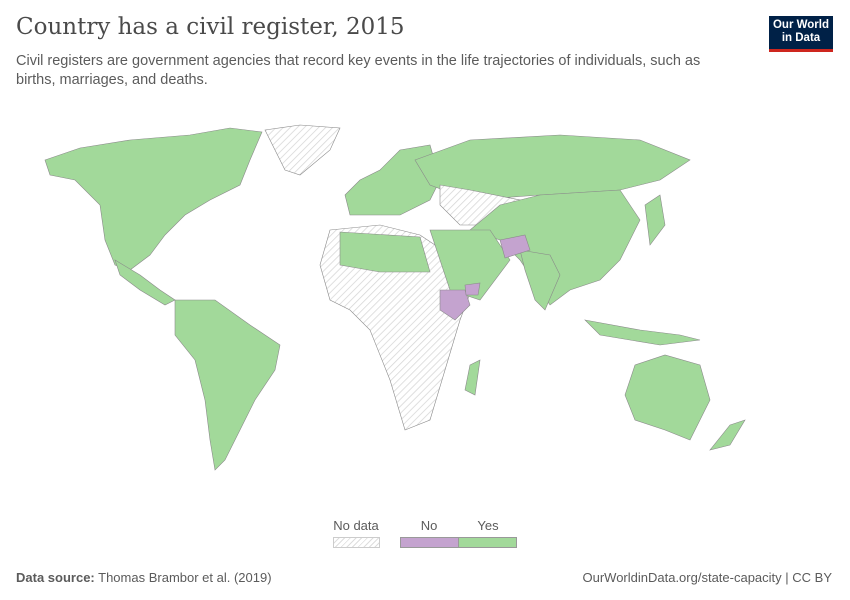 The image size is (850, 600). I want to click on legend-swatch-no-data, so click(356, 542).